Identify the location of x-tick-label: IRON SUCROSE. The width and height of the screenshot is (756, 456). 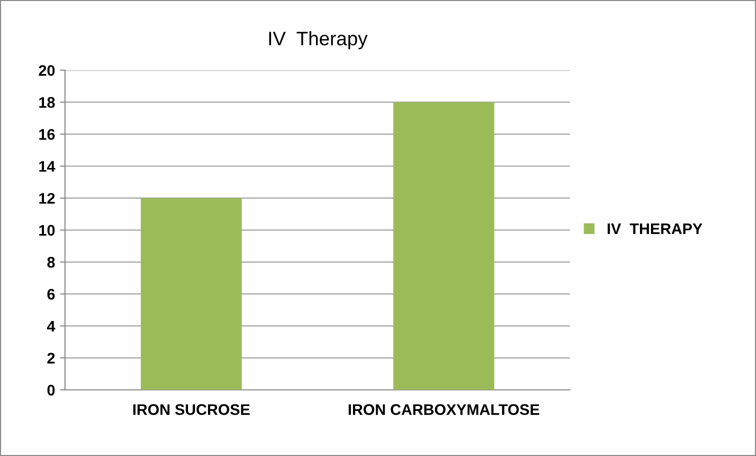
(191, 409).